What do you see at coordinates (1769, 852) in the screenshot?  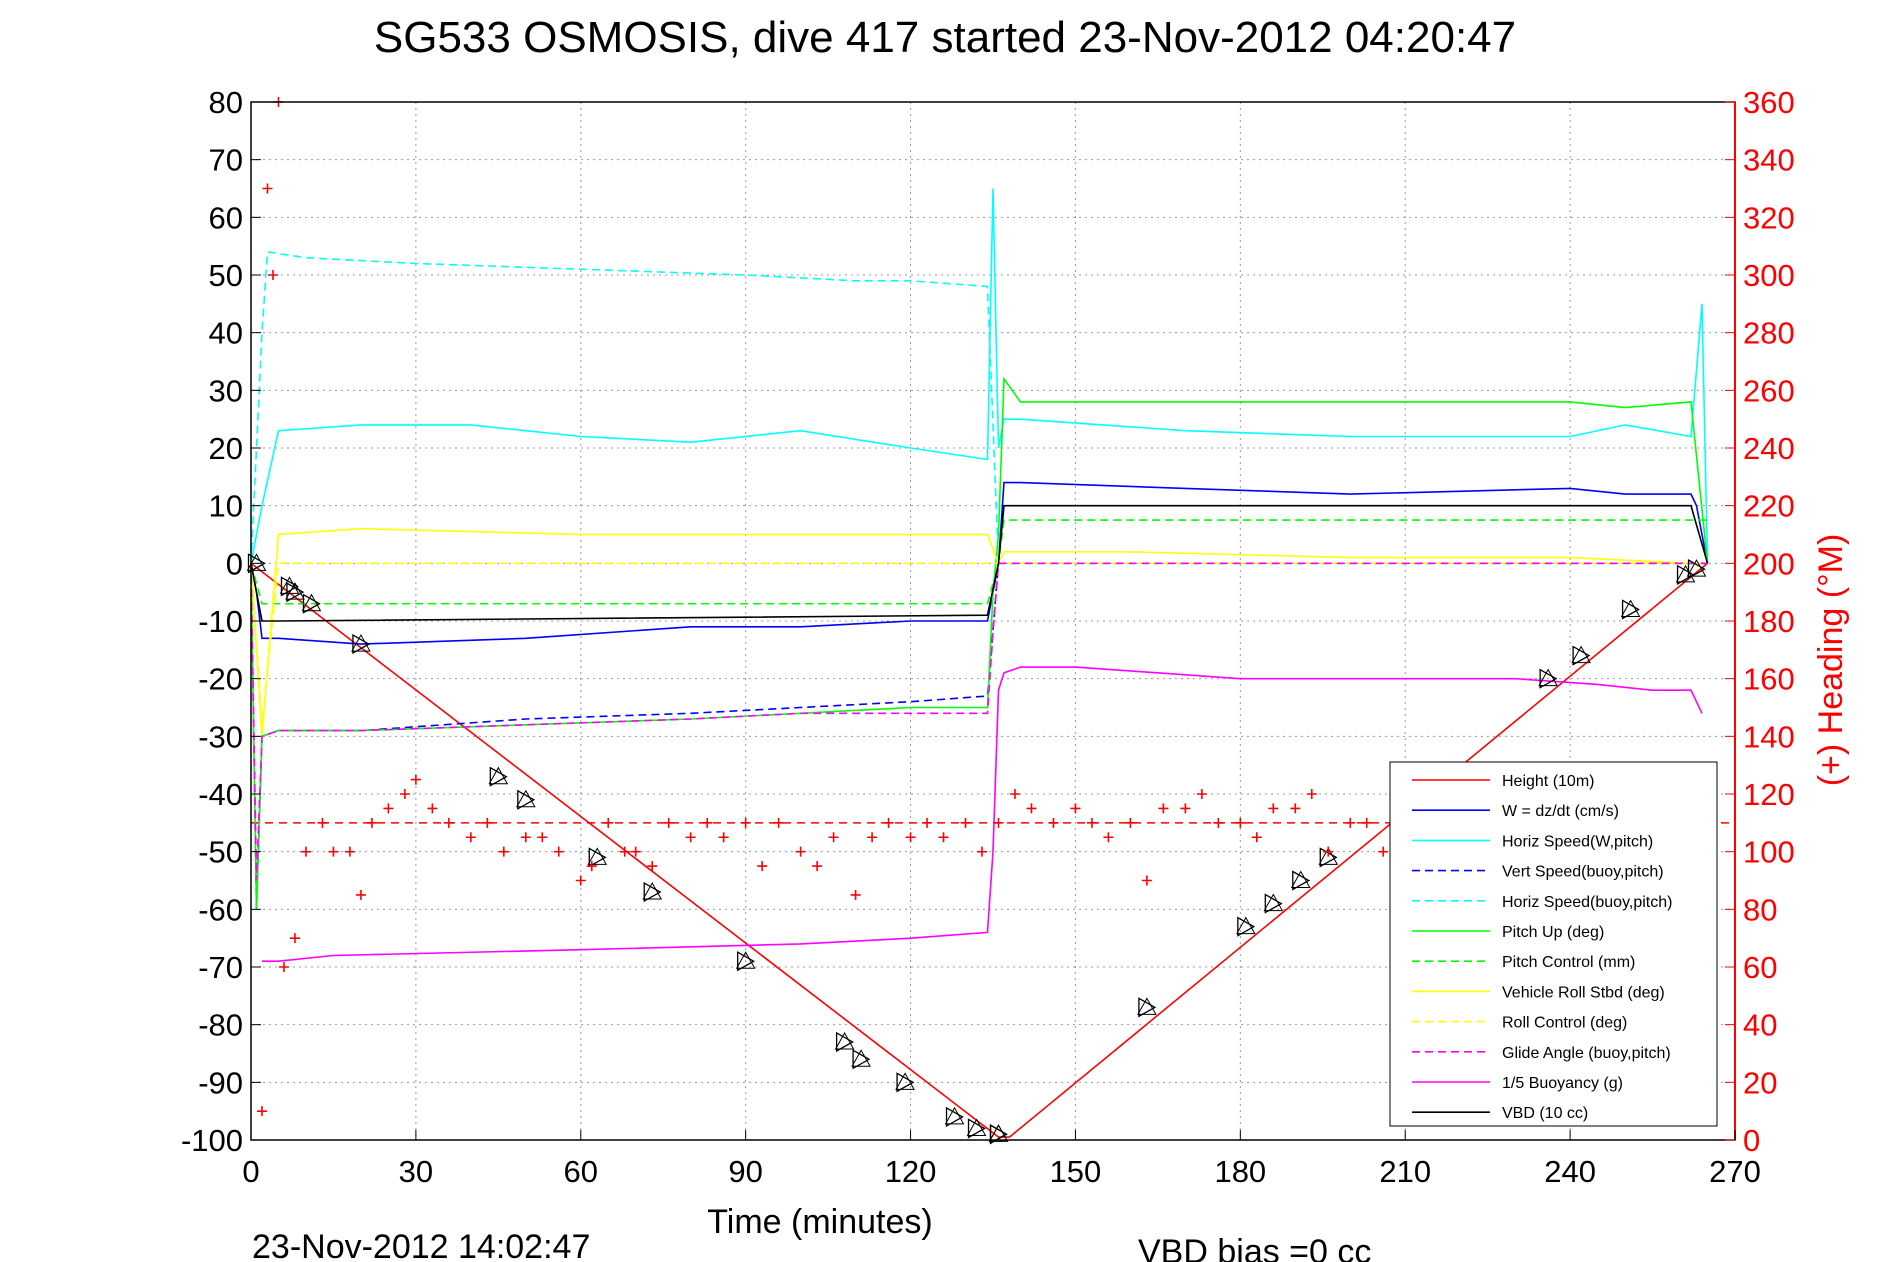 I see `y2-tick-label: 100` at bounding box center [1769, 852].